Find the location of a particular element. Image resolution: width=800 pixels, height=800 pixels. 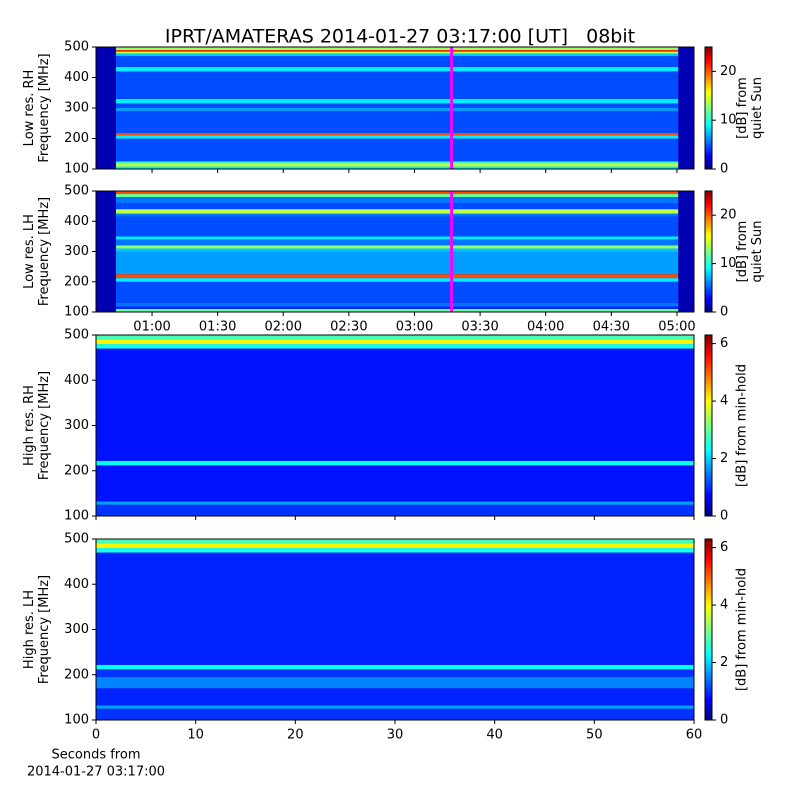

x-tick-label: 30 is located at coordinates (395, 735).